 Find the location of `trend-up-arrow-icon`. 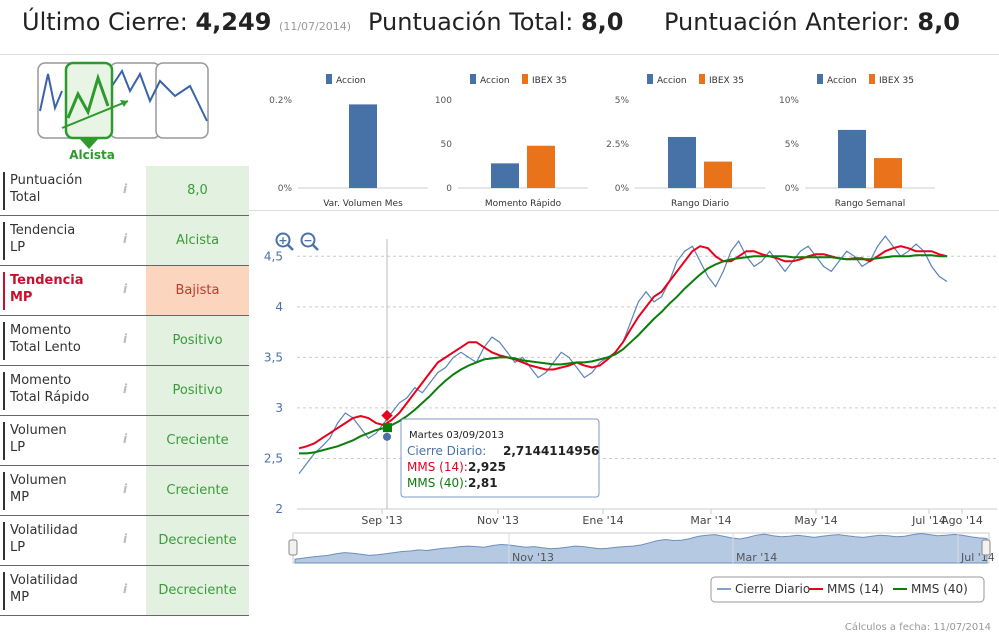

trend-up-arrow-icon is located at coordinates (95, 114).